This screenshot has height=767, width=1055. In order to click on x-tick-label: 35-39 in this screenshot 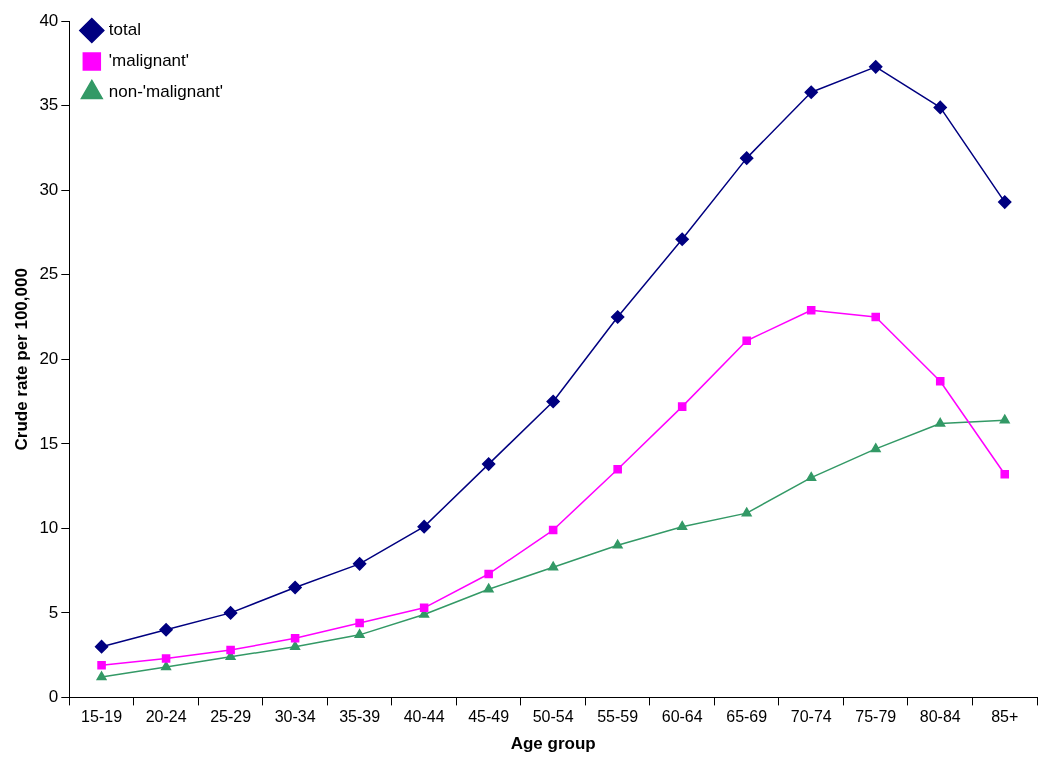, I will do `click(360, 717)`.